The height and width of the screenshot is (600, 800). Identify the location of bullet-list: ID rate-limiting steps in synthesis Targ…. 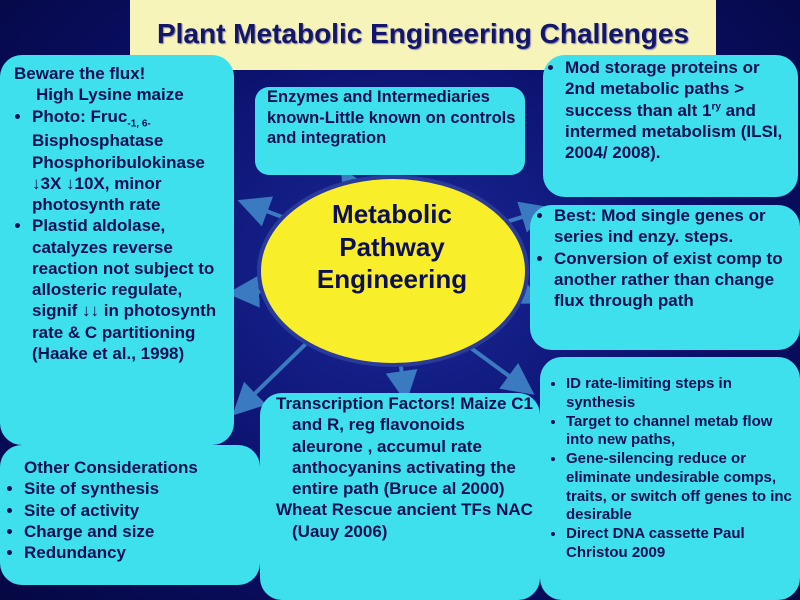
(670, 469).